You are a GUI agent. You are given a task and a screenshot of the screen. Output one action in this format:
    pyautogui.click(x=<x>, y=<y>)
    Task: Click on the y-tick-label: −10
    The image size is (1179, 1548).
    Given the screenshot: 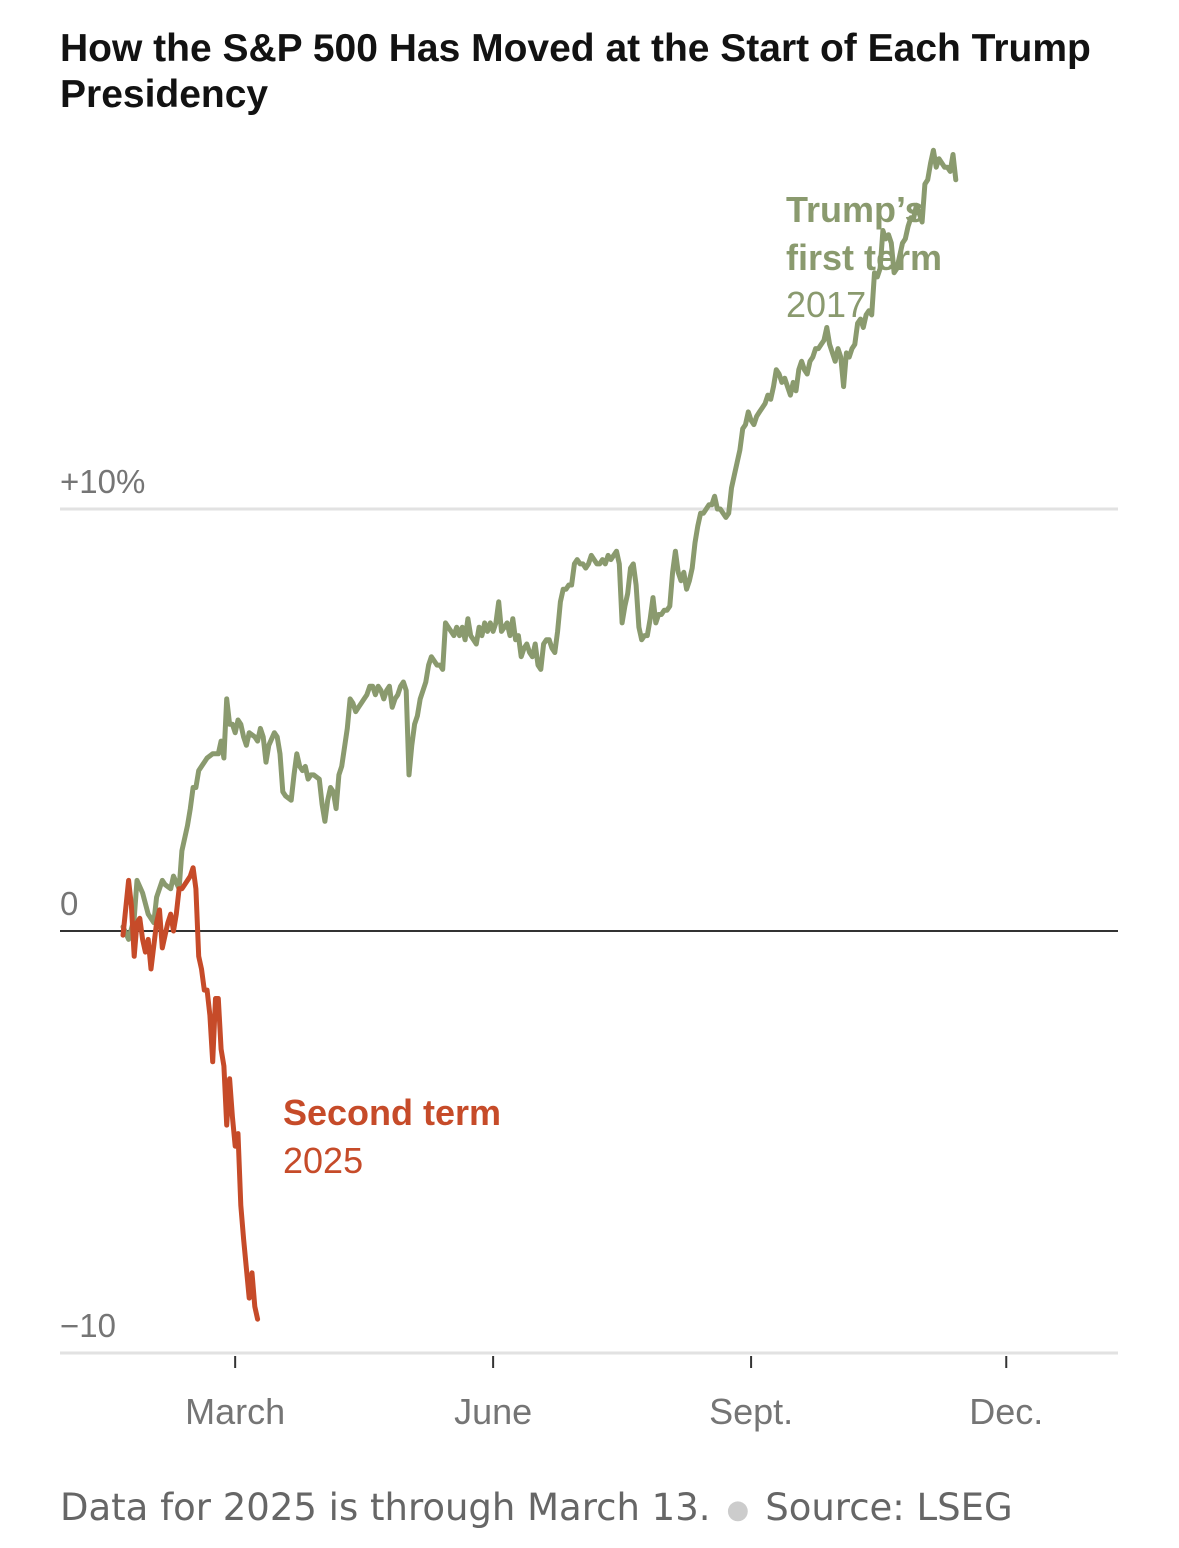 What is the action you would take?
    pyautogui.click(x=88, y=1325)
    